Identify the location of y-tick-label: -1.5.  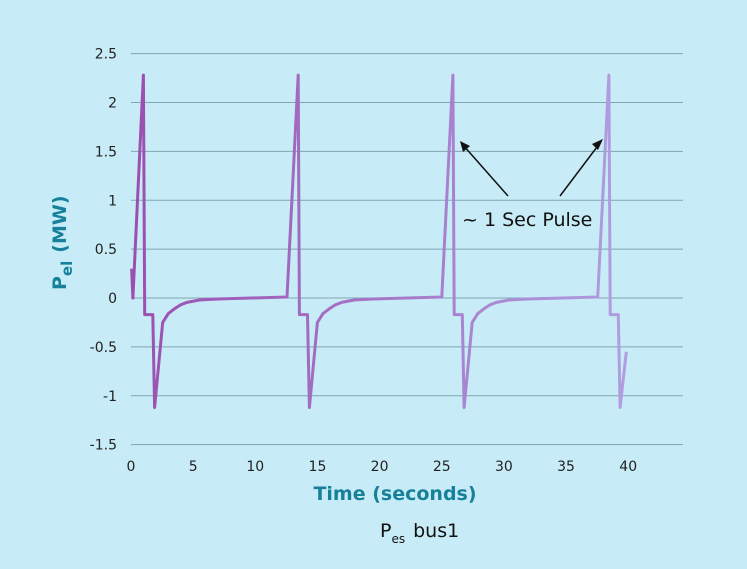
(103, 446).